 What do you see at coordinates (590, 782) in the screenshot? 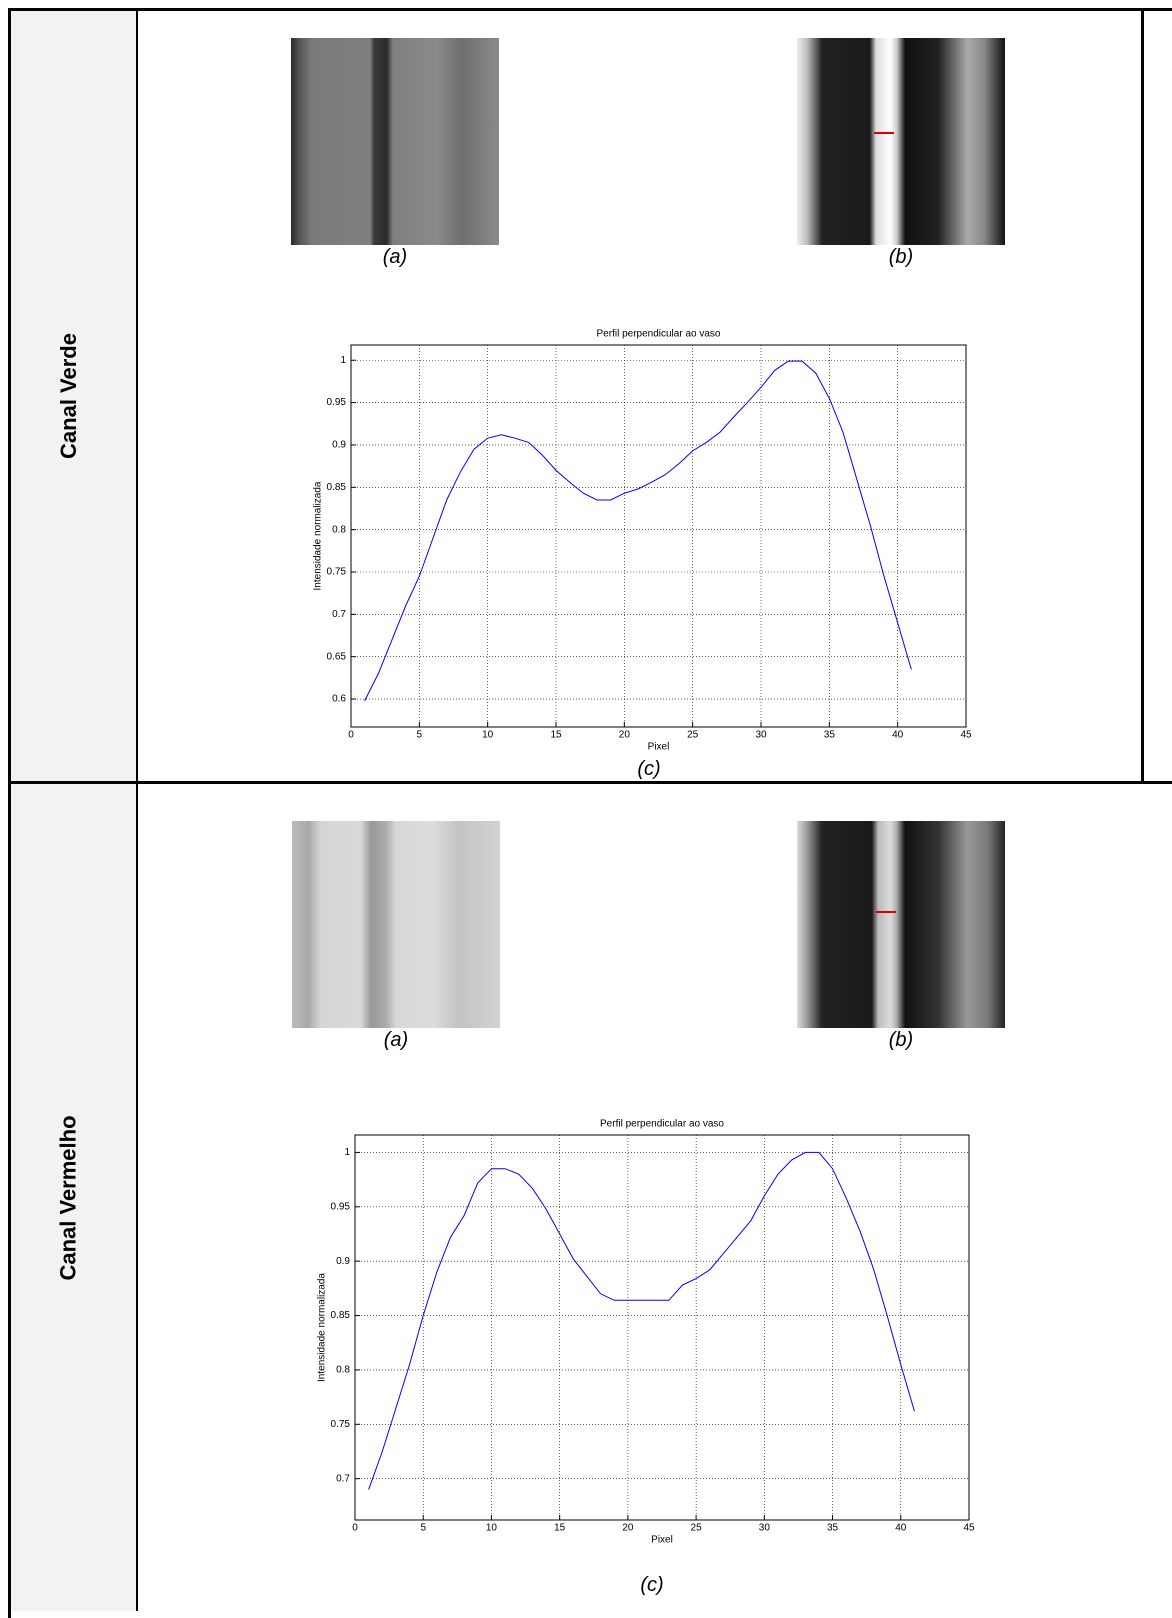
I see `row-divider` at bounding box center [590, 782].